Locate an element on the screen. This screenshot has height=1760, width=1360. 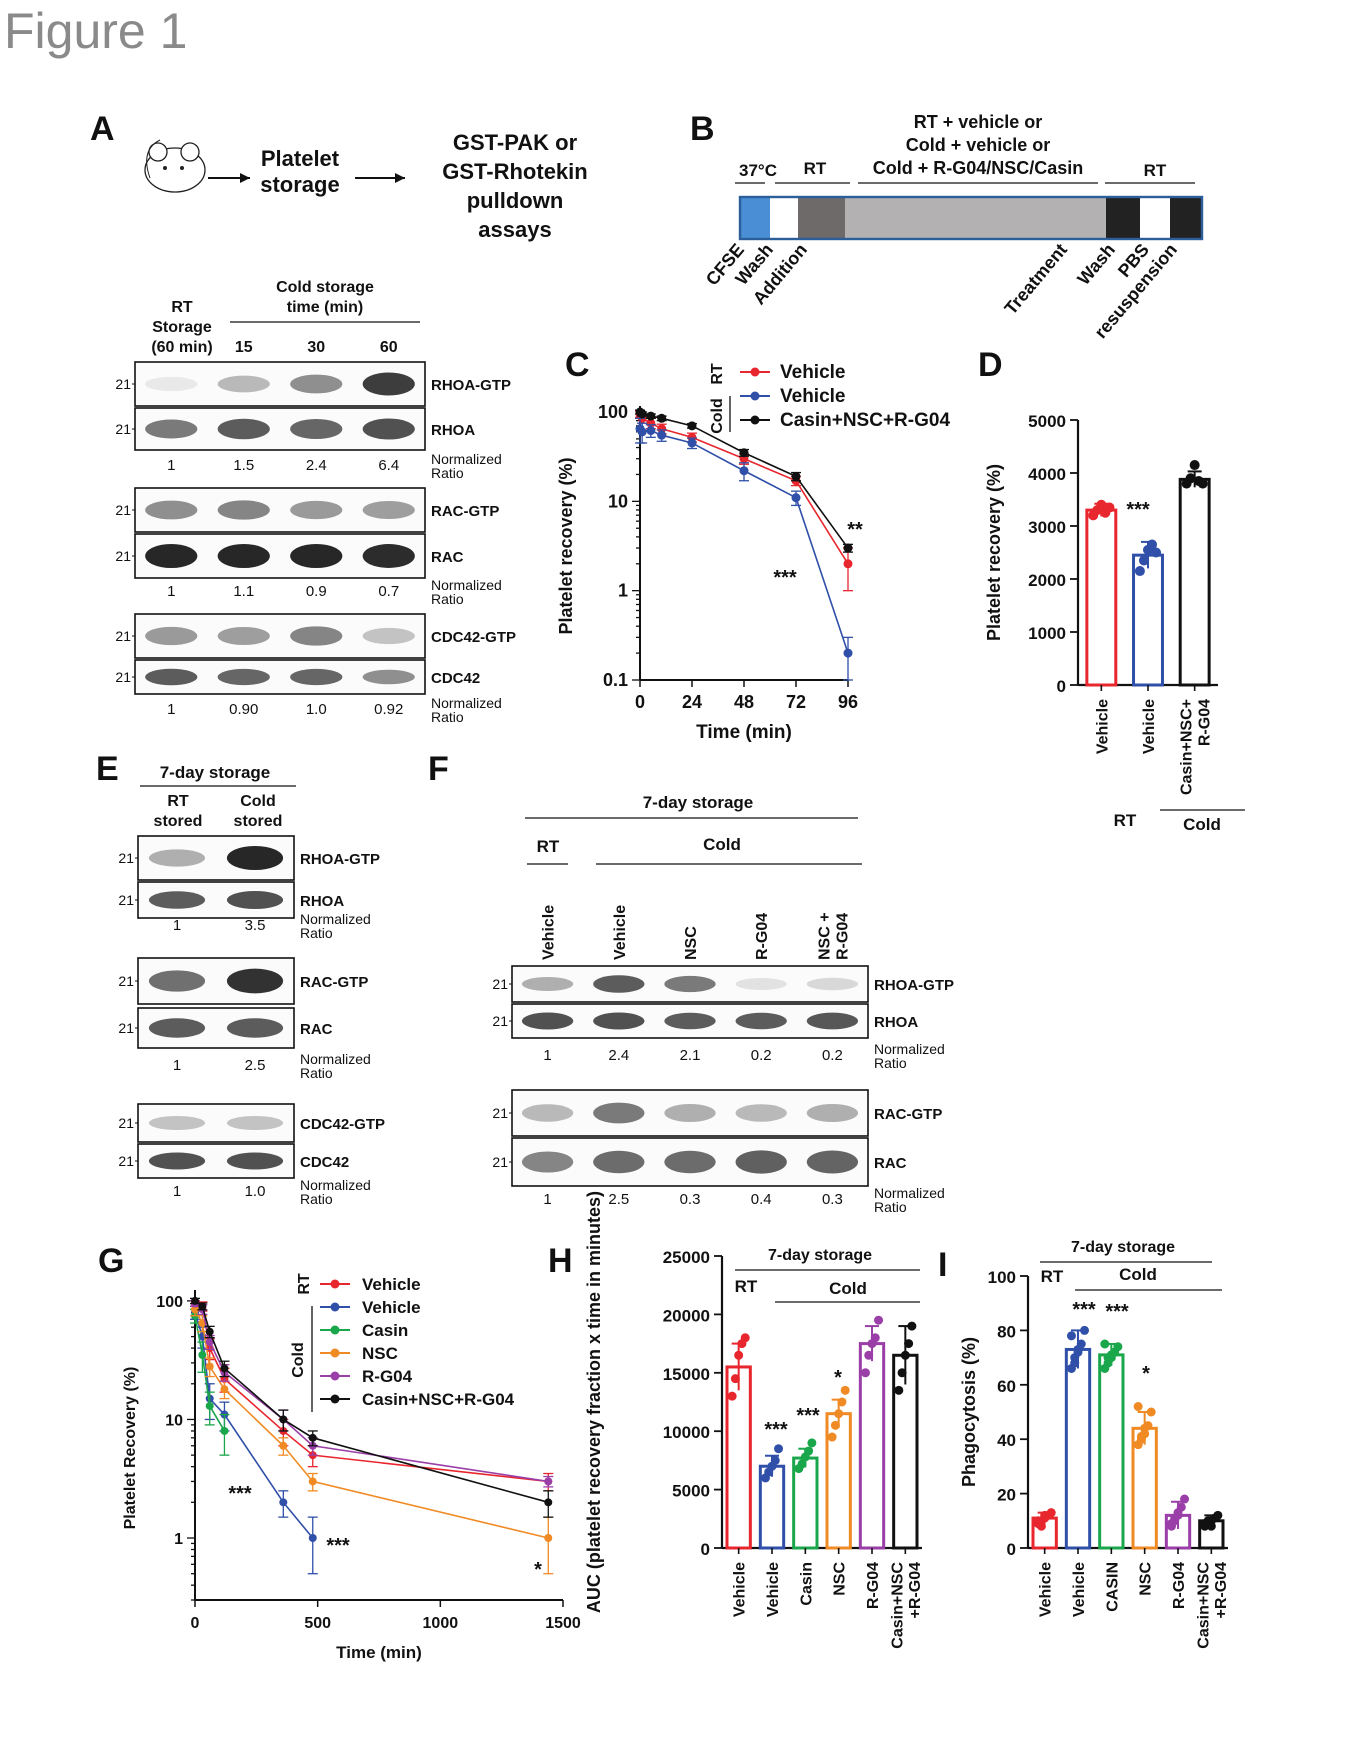
bar is located at coordinates (1101, 597).